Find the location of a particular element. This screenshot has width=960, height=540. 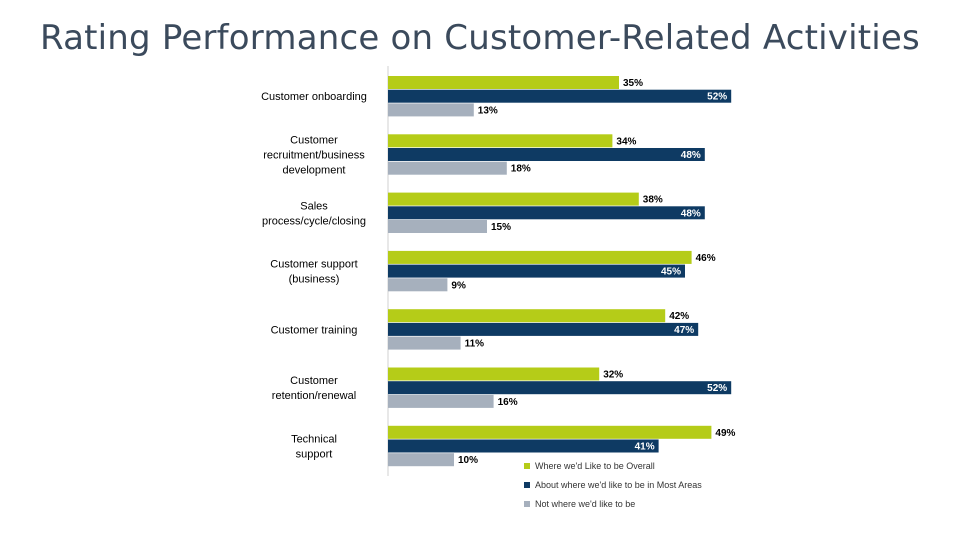

category-label: process/cycle/closing is located at coordinates (314, 221).